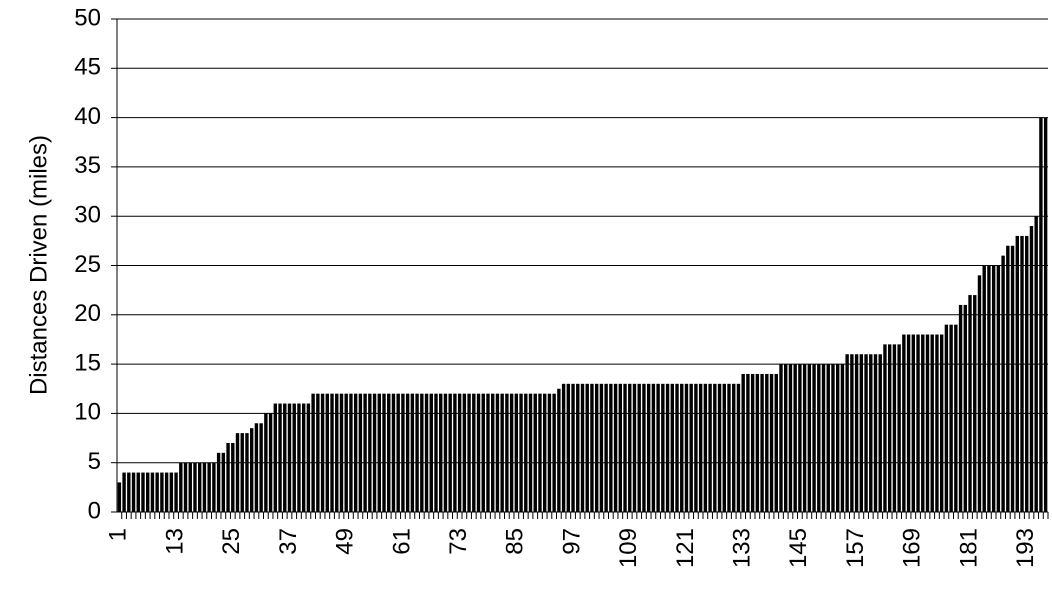  Describe the element at coordinates (87, 215) in the screenshot. I see `y-tick-label: 30` at that location.